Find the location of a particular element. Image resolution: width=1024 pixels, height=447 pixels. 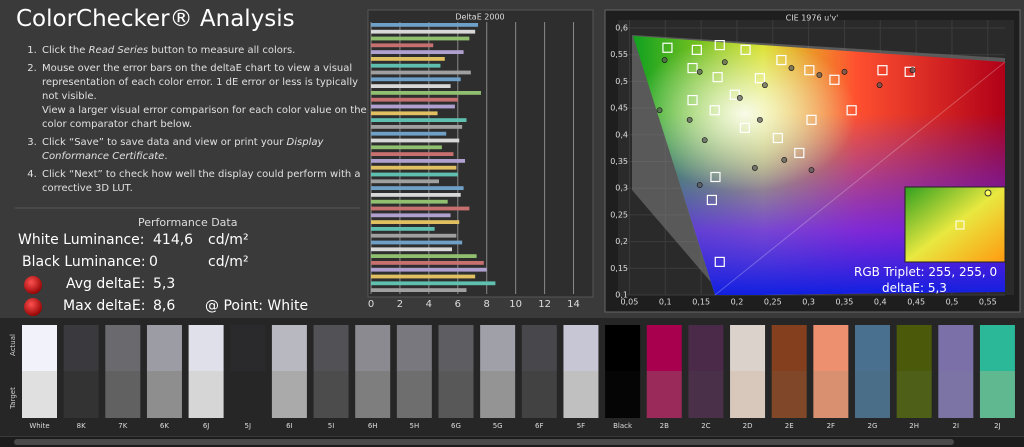

unit: cd/m² is located at coordinates (228, 262).